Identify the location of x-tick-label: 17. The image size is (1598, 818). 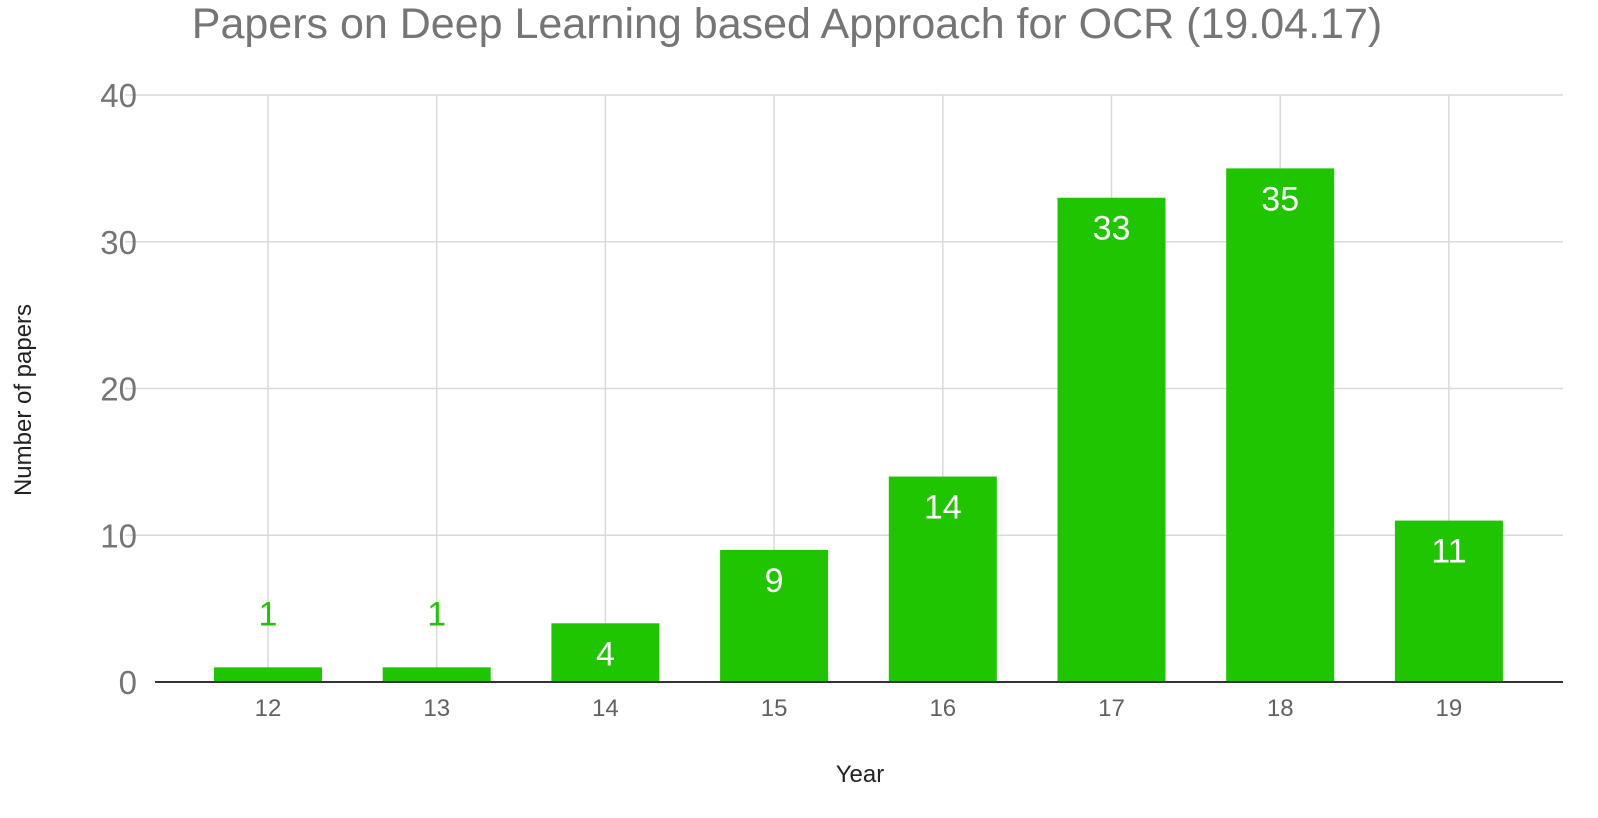
(1111, 708).